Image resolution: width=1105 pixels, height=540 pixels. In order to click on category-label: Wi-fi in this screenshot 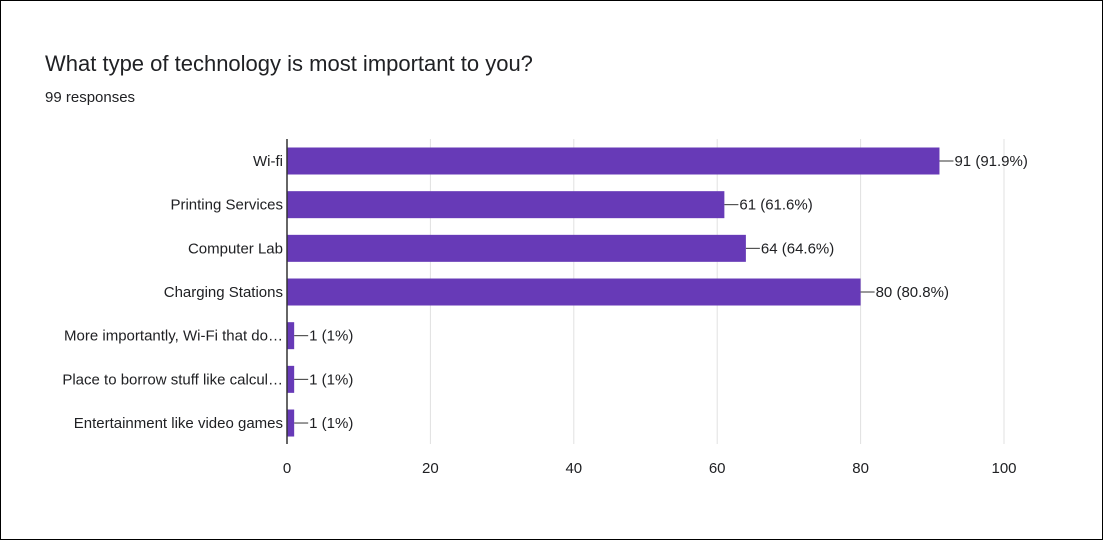, I will do `click(268, 161)`.